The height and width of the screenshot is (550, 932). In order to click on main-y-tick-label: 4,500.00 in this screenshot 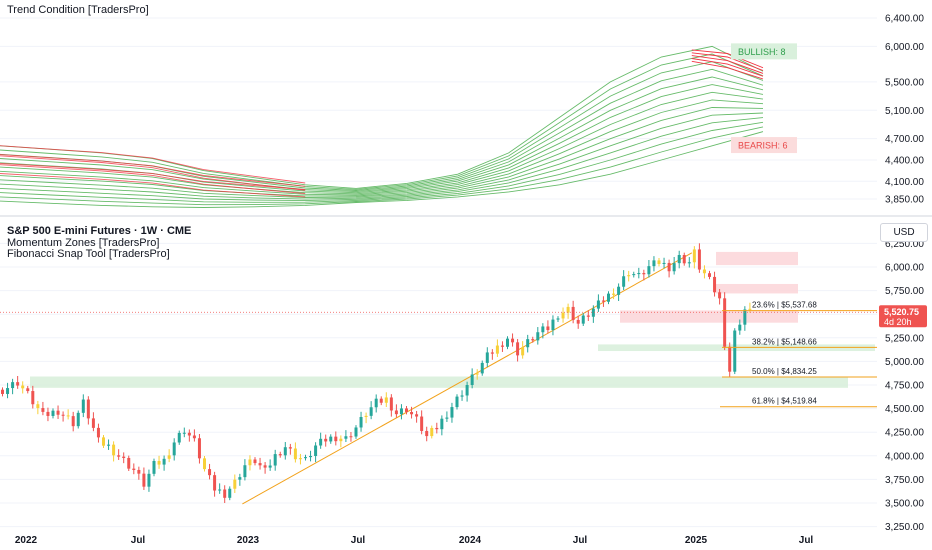, I will do `click(904, 409)`.